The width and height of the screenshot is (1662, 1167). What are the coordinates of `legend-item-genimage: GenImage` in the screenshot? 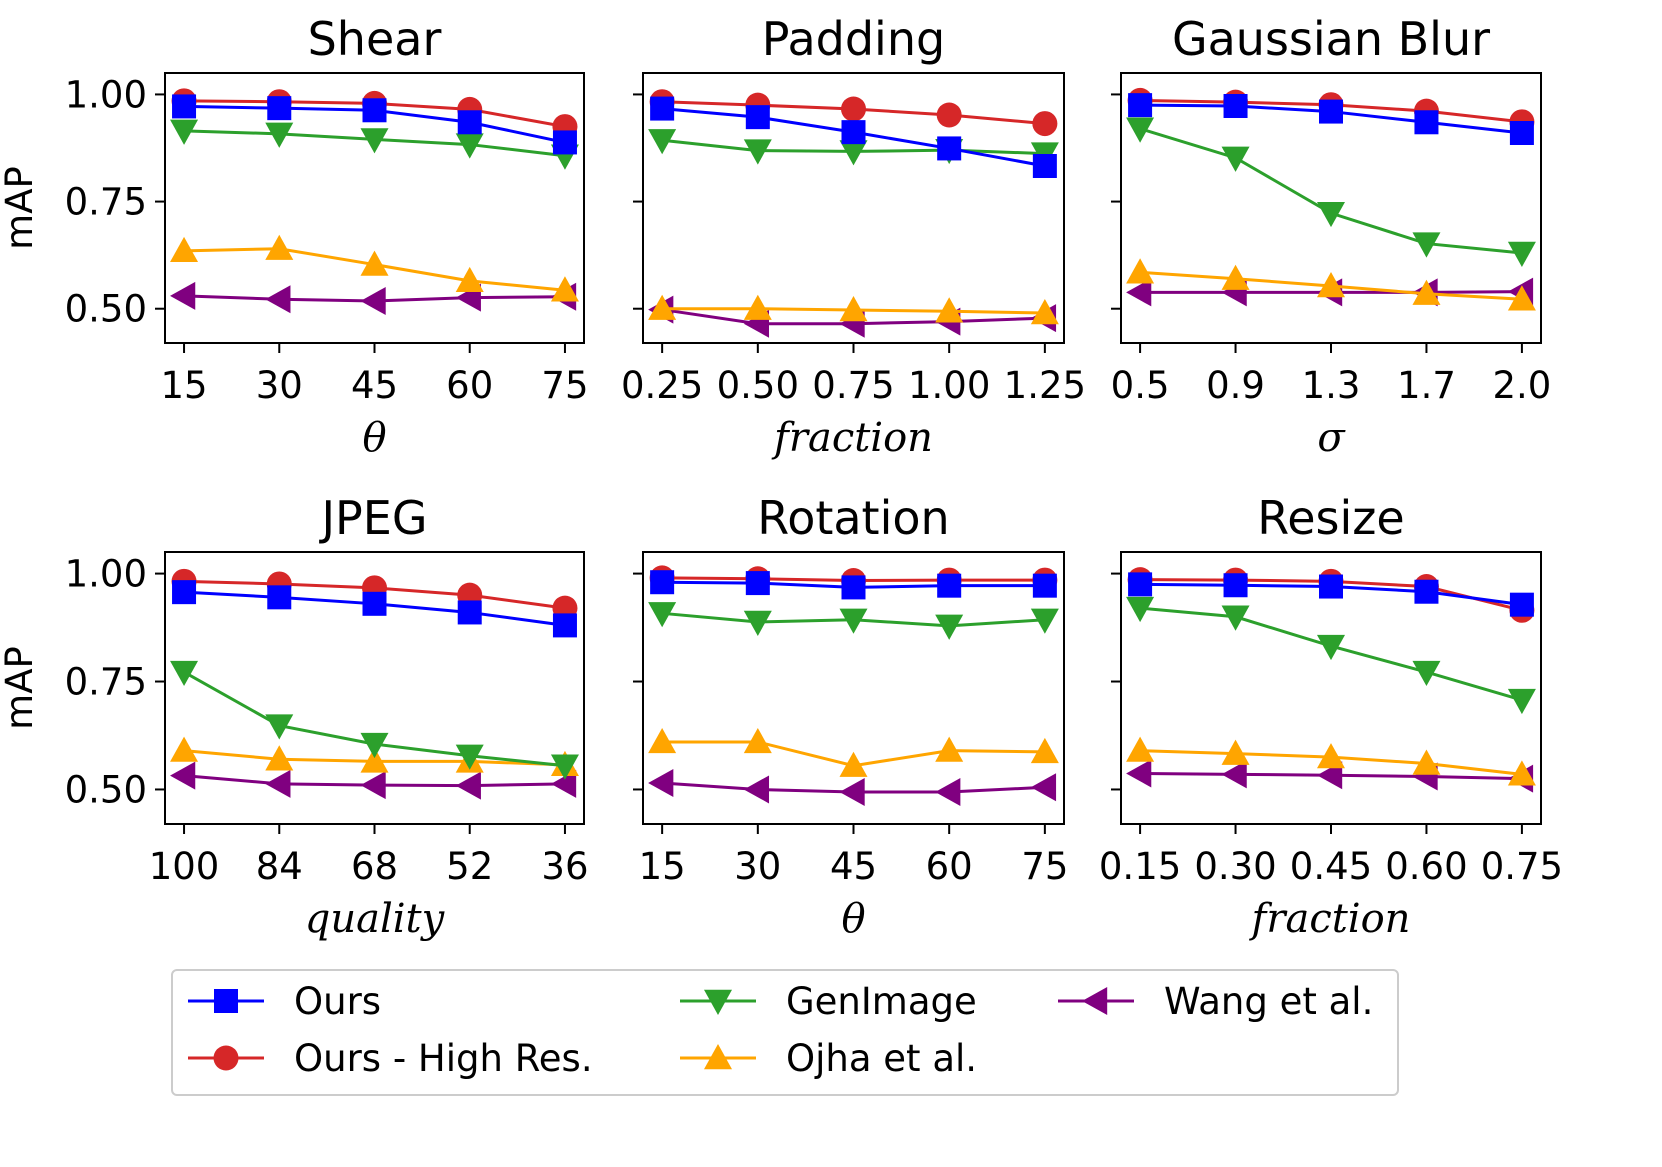 It's located at (828, 1001).